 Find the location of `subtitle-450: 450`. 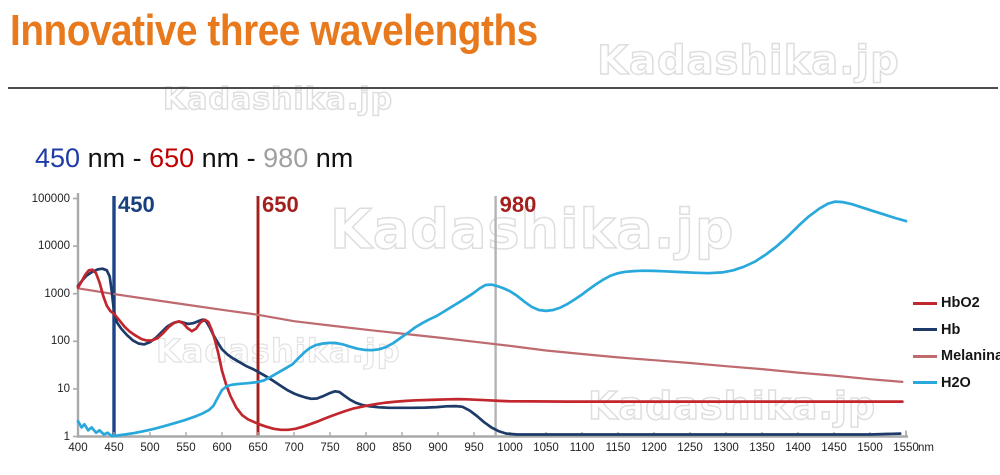

subtitle-450: 450 is located at coordinates (58, 158).